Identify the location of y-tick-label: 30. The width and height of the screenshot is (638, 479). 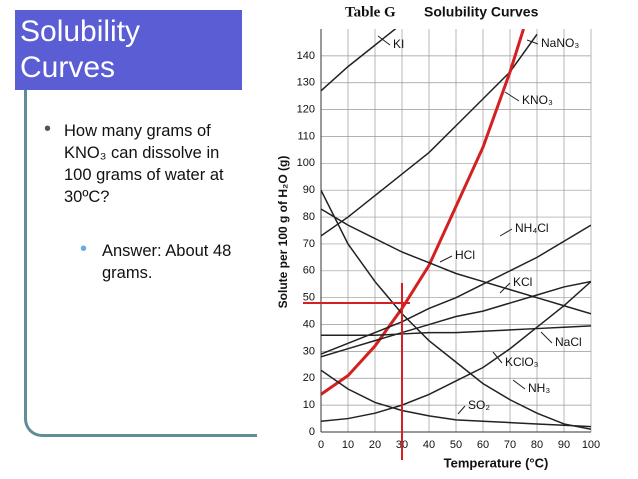
(309, 351).